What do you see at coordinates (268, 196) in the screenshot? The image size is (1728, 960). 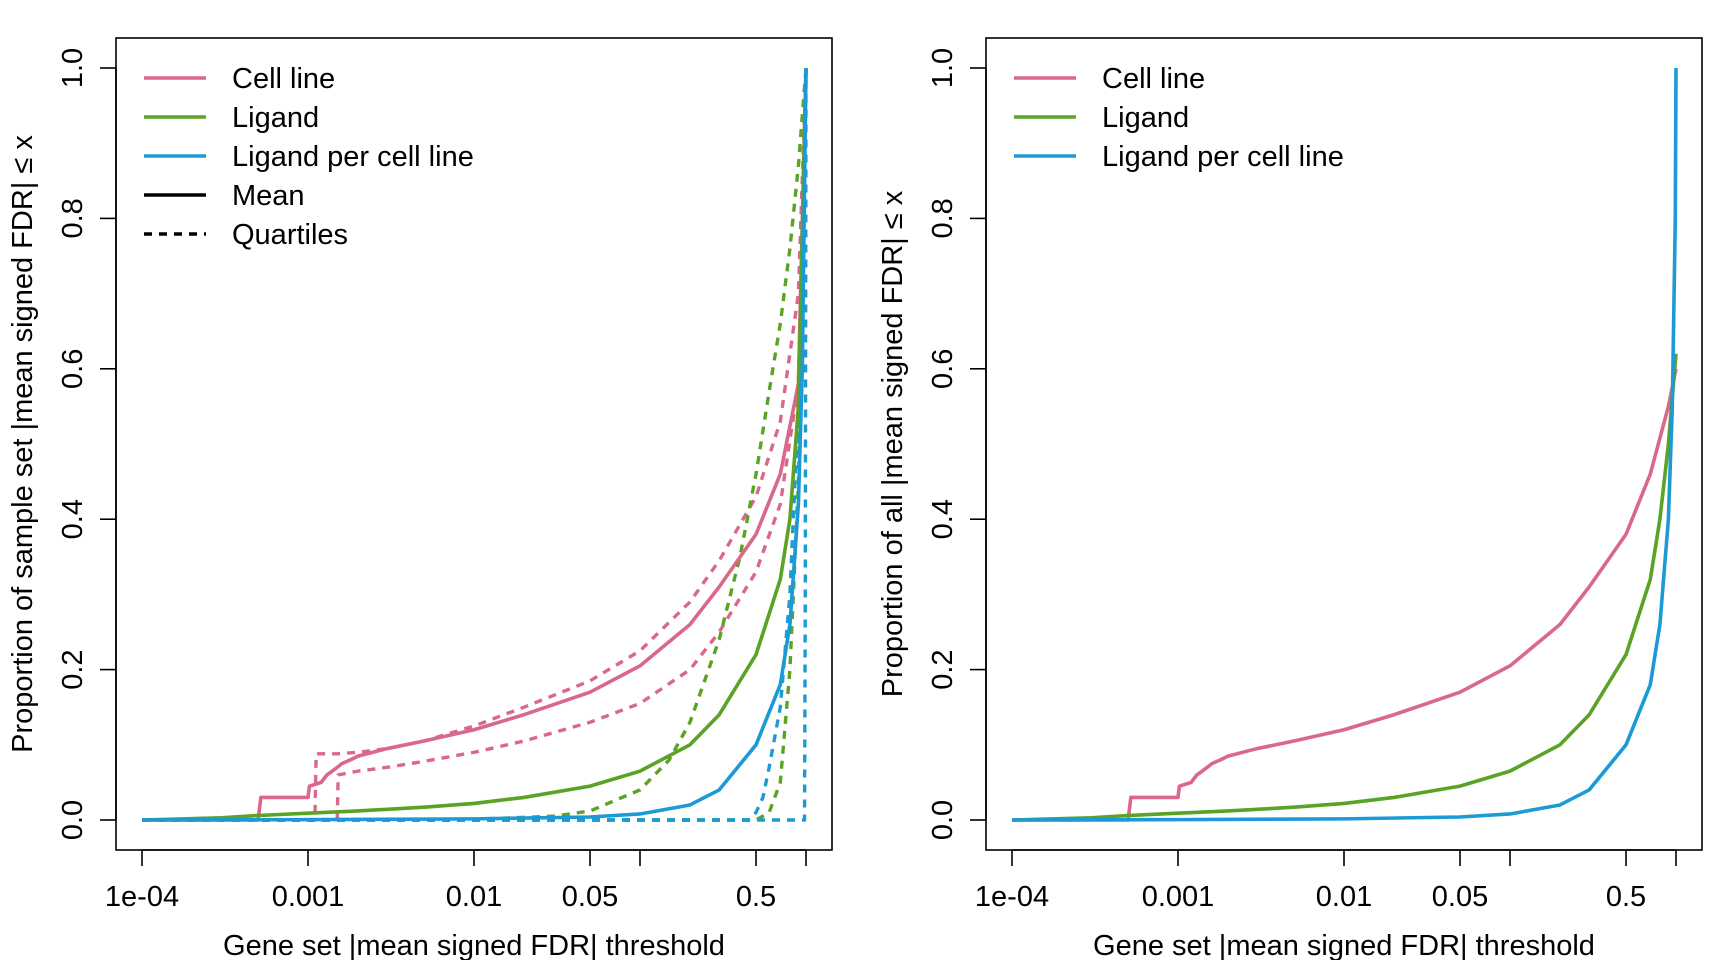 I see `legend-label: Mean` at bounding box center [268, 196].